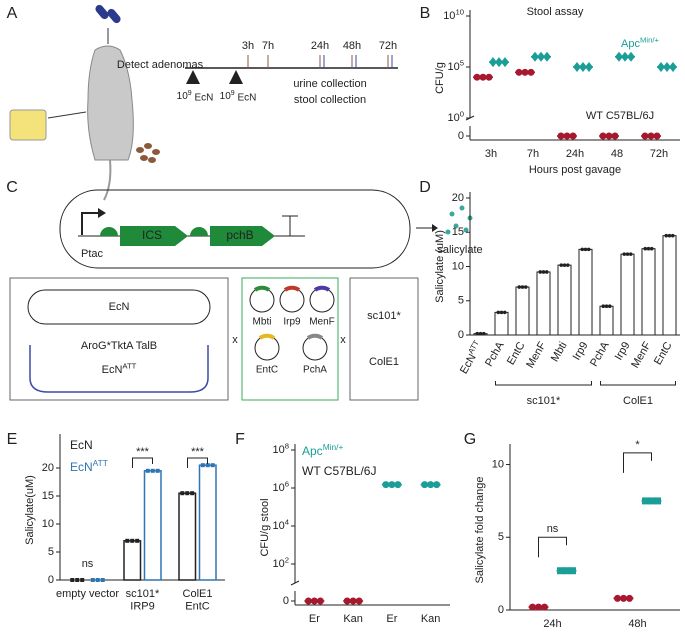  I want to click on y-tick-label: 5, so click(51, 552).